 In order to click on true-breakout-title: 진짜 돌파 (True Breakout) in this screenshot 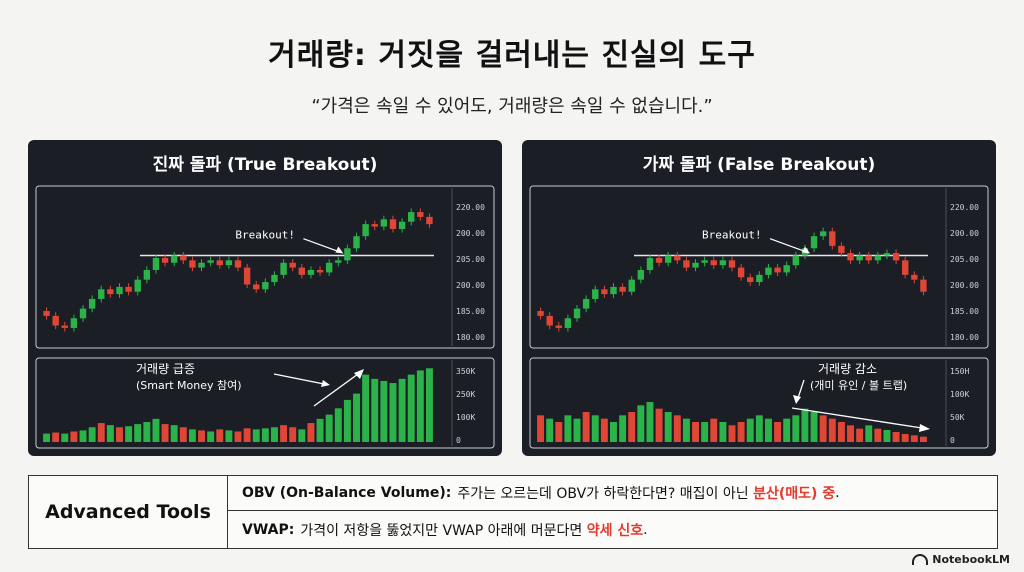, I will do `click(265, 165)`.